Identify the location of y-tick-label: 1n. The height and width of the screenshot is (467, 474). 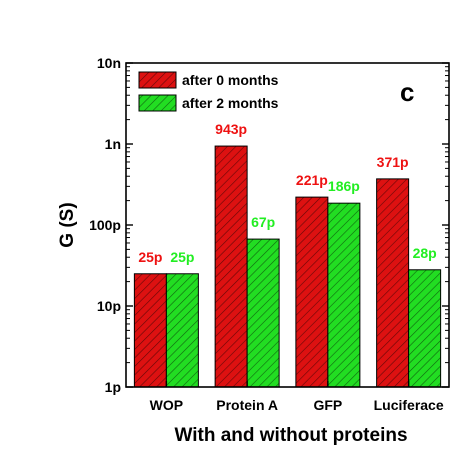
(113, 144).